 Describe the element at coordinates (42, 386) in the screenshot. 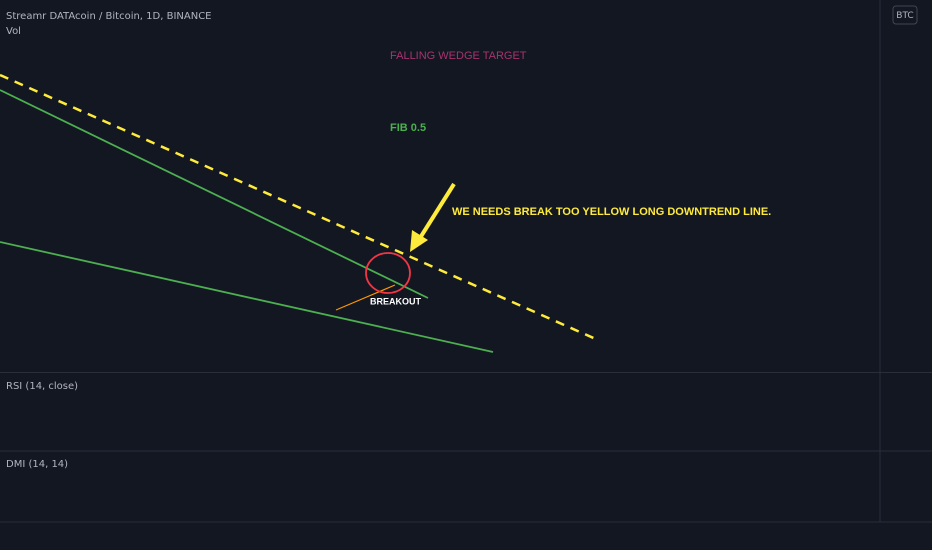

I see `pane-title: RSI (14, close)` at that location.